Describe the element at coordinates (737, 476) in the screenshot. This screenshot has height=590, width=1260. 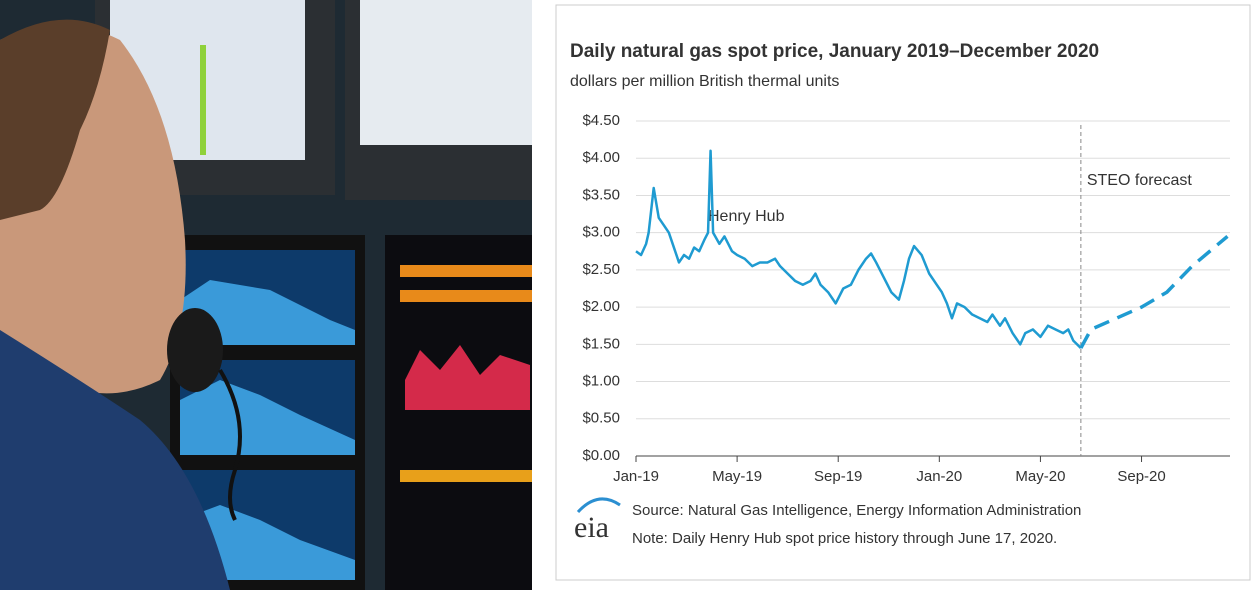
I see `x-tick-label: May-19` at that location.